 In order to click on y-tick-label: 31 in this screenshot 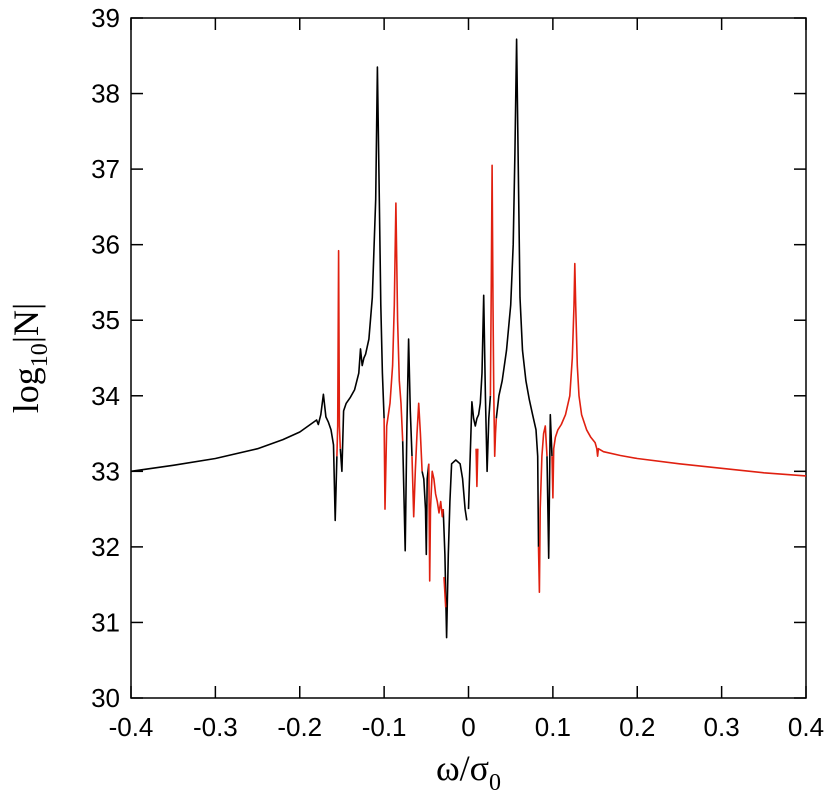, I will do `click(105, 622)`.